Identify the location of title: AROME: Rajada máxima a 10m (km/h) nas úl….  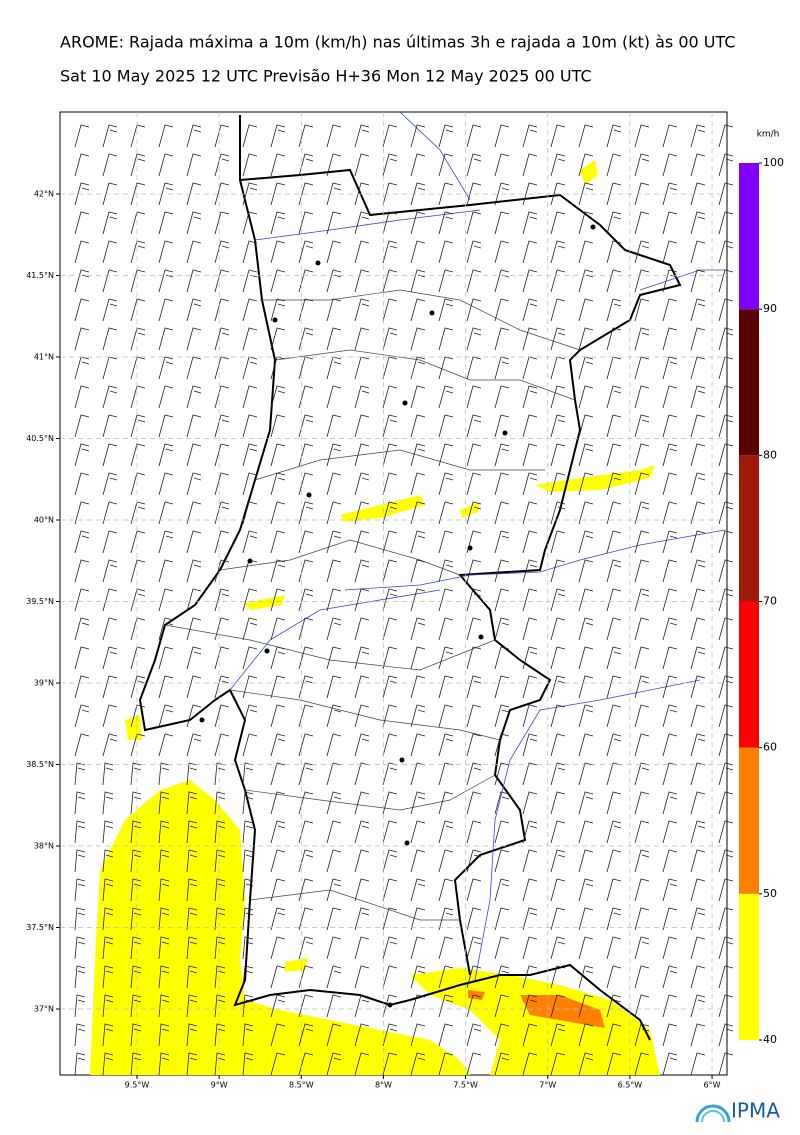
(398, 42).